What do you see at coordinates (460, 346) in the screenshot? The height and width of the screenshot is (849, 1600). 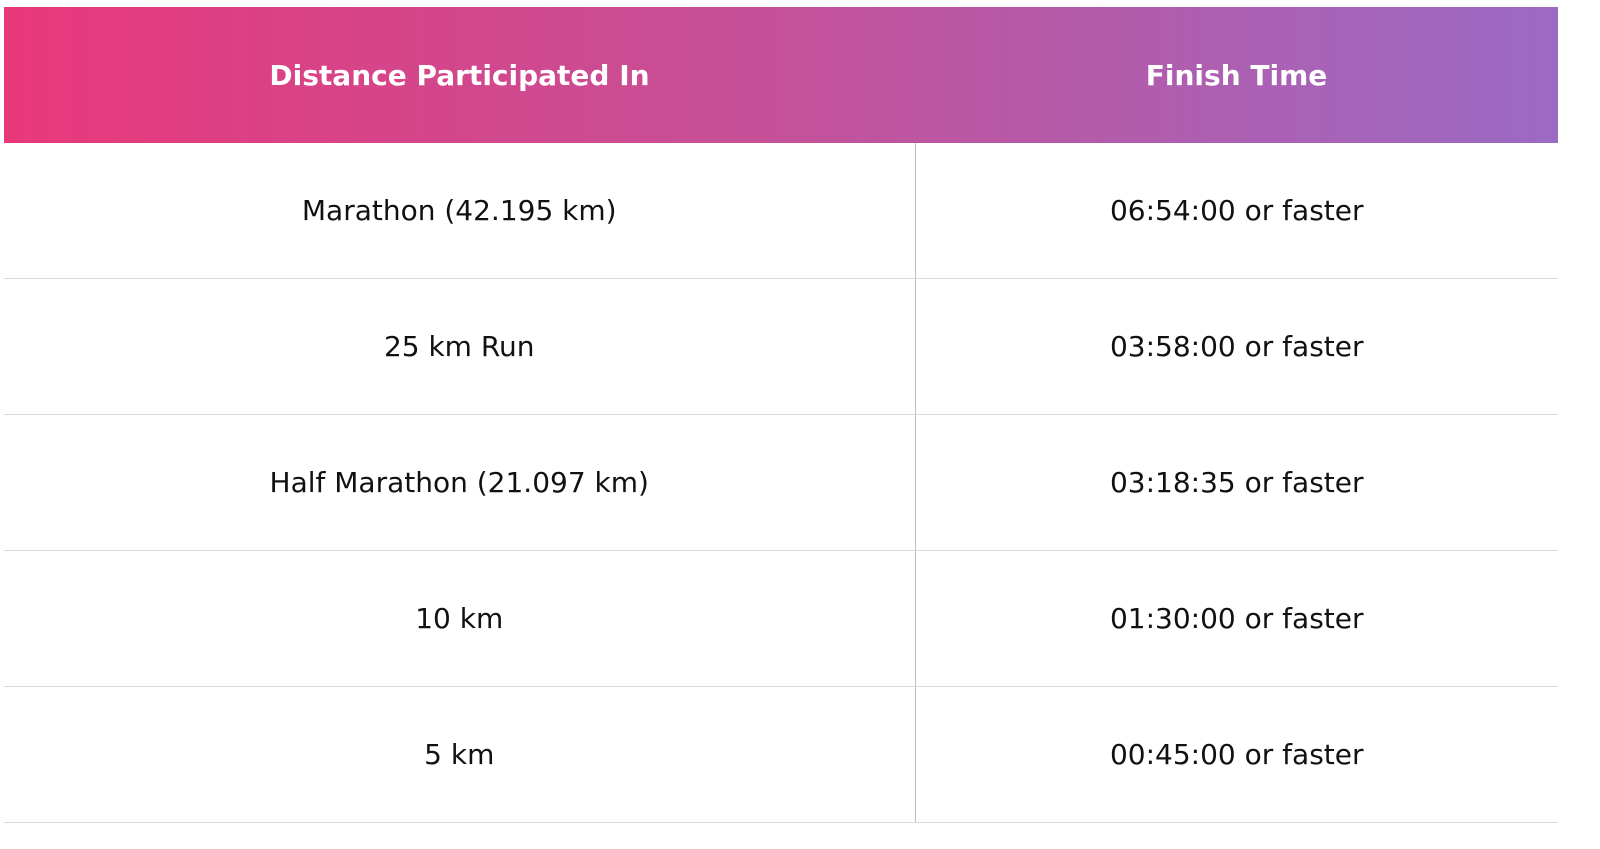 I see `table-cell: 25 km Run` at bounding box center [460, 346].